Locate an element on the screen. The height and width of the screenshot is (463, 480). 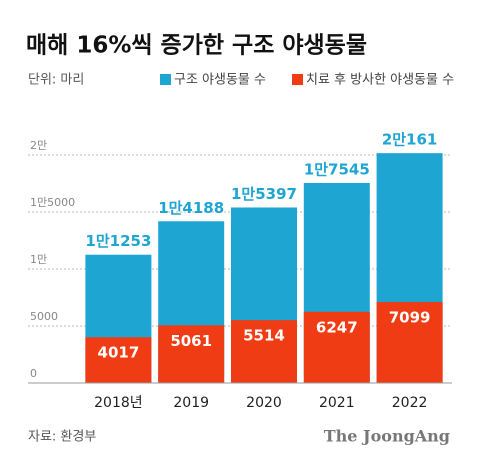
unit-label: 단위: 마리 is located at coordinates (56, 80).